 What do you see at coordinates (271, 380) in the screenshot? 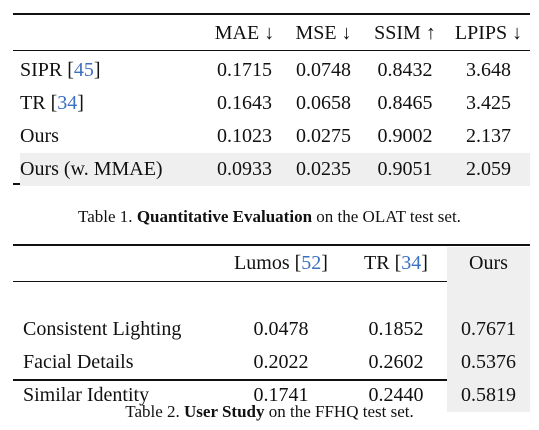
I see `table2-bottom-rule` at bounding box center [271, 380].